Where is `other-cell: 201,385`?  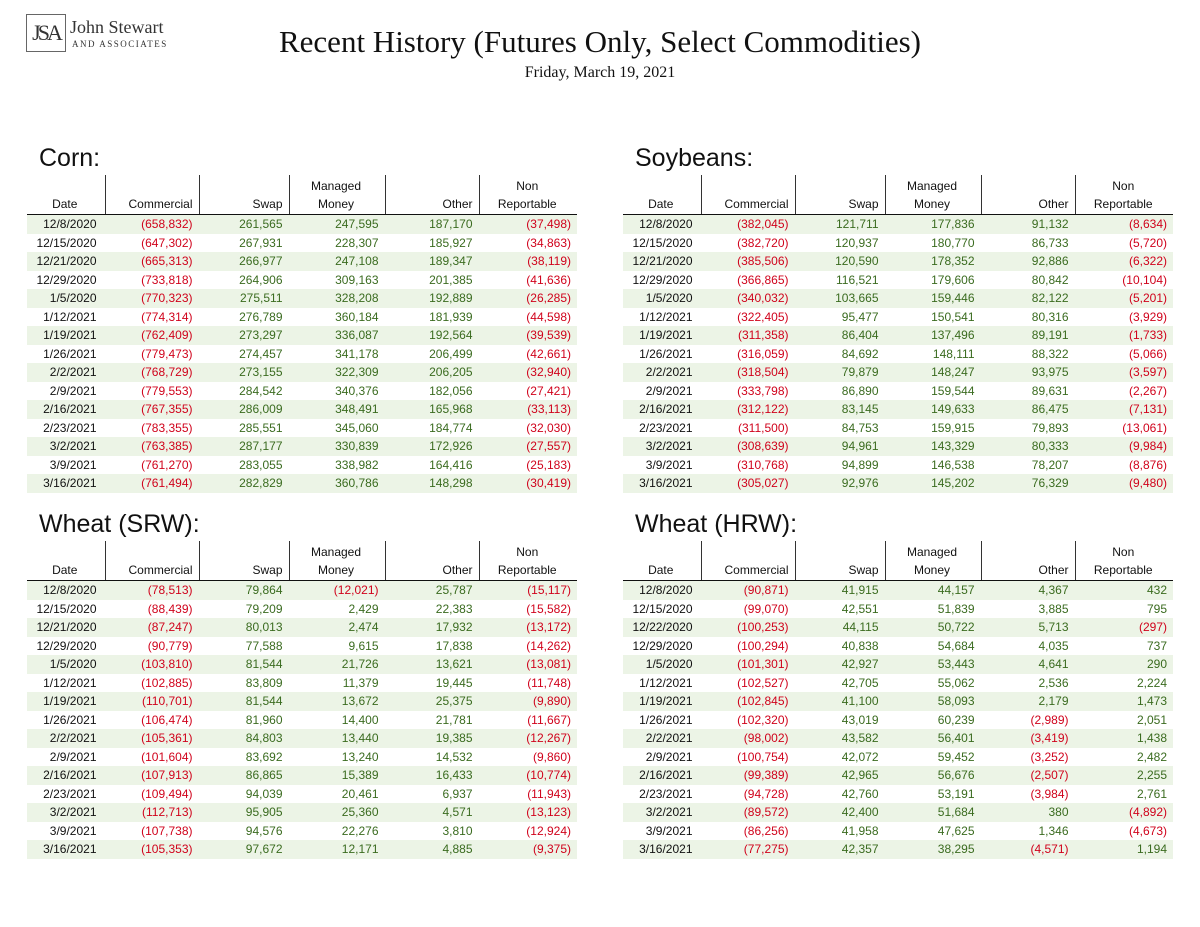 other-cell: 201,385 is located at coordinates (451, 279).